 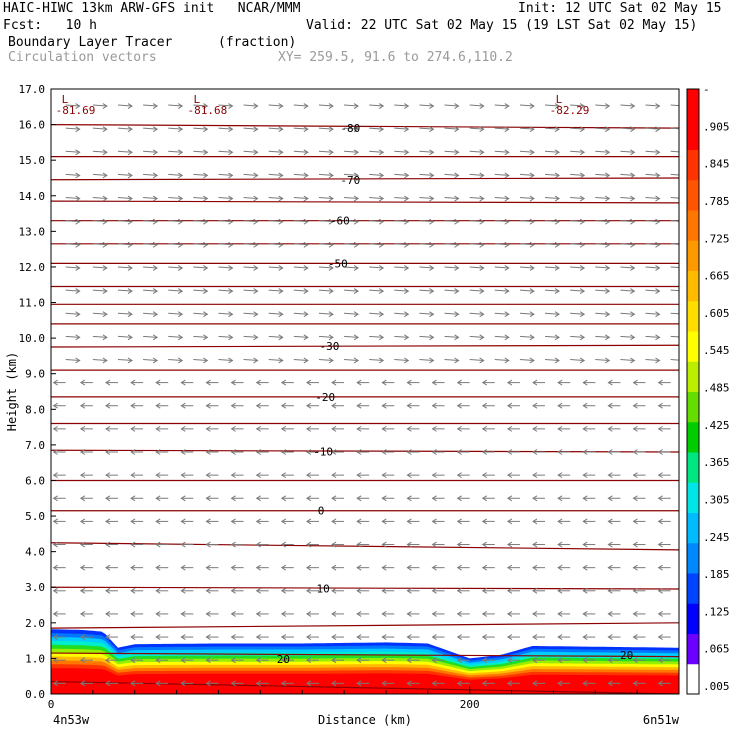 What do you see at coordinates (716, 499) in the screenshot?
I see `colorbar-label-5: .305` at bounding box center [716, 499].